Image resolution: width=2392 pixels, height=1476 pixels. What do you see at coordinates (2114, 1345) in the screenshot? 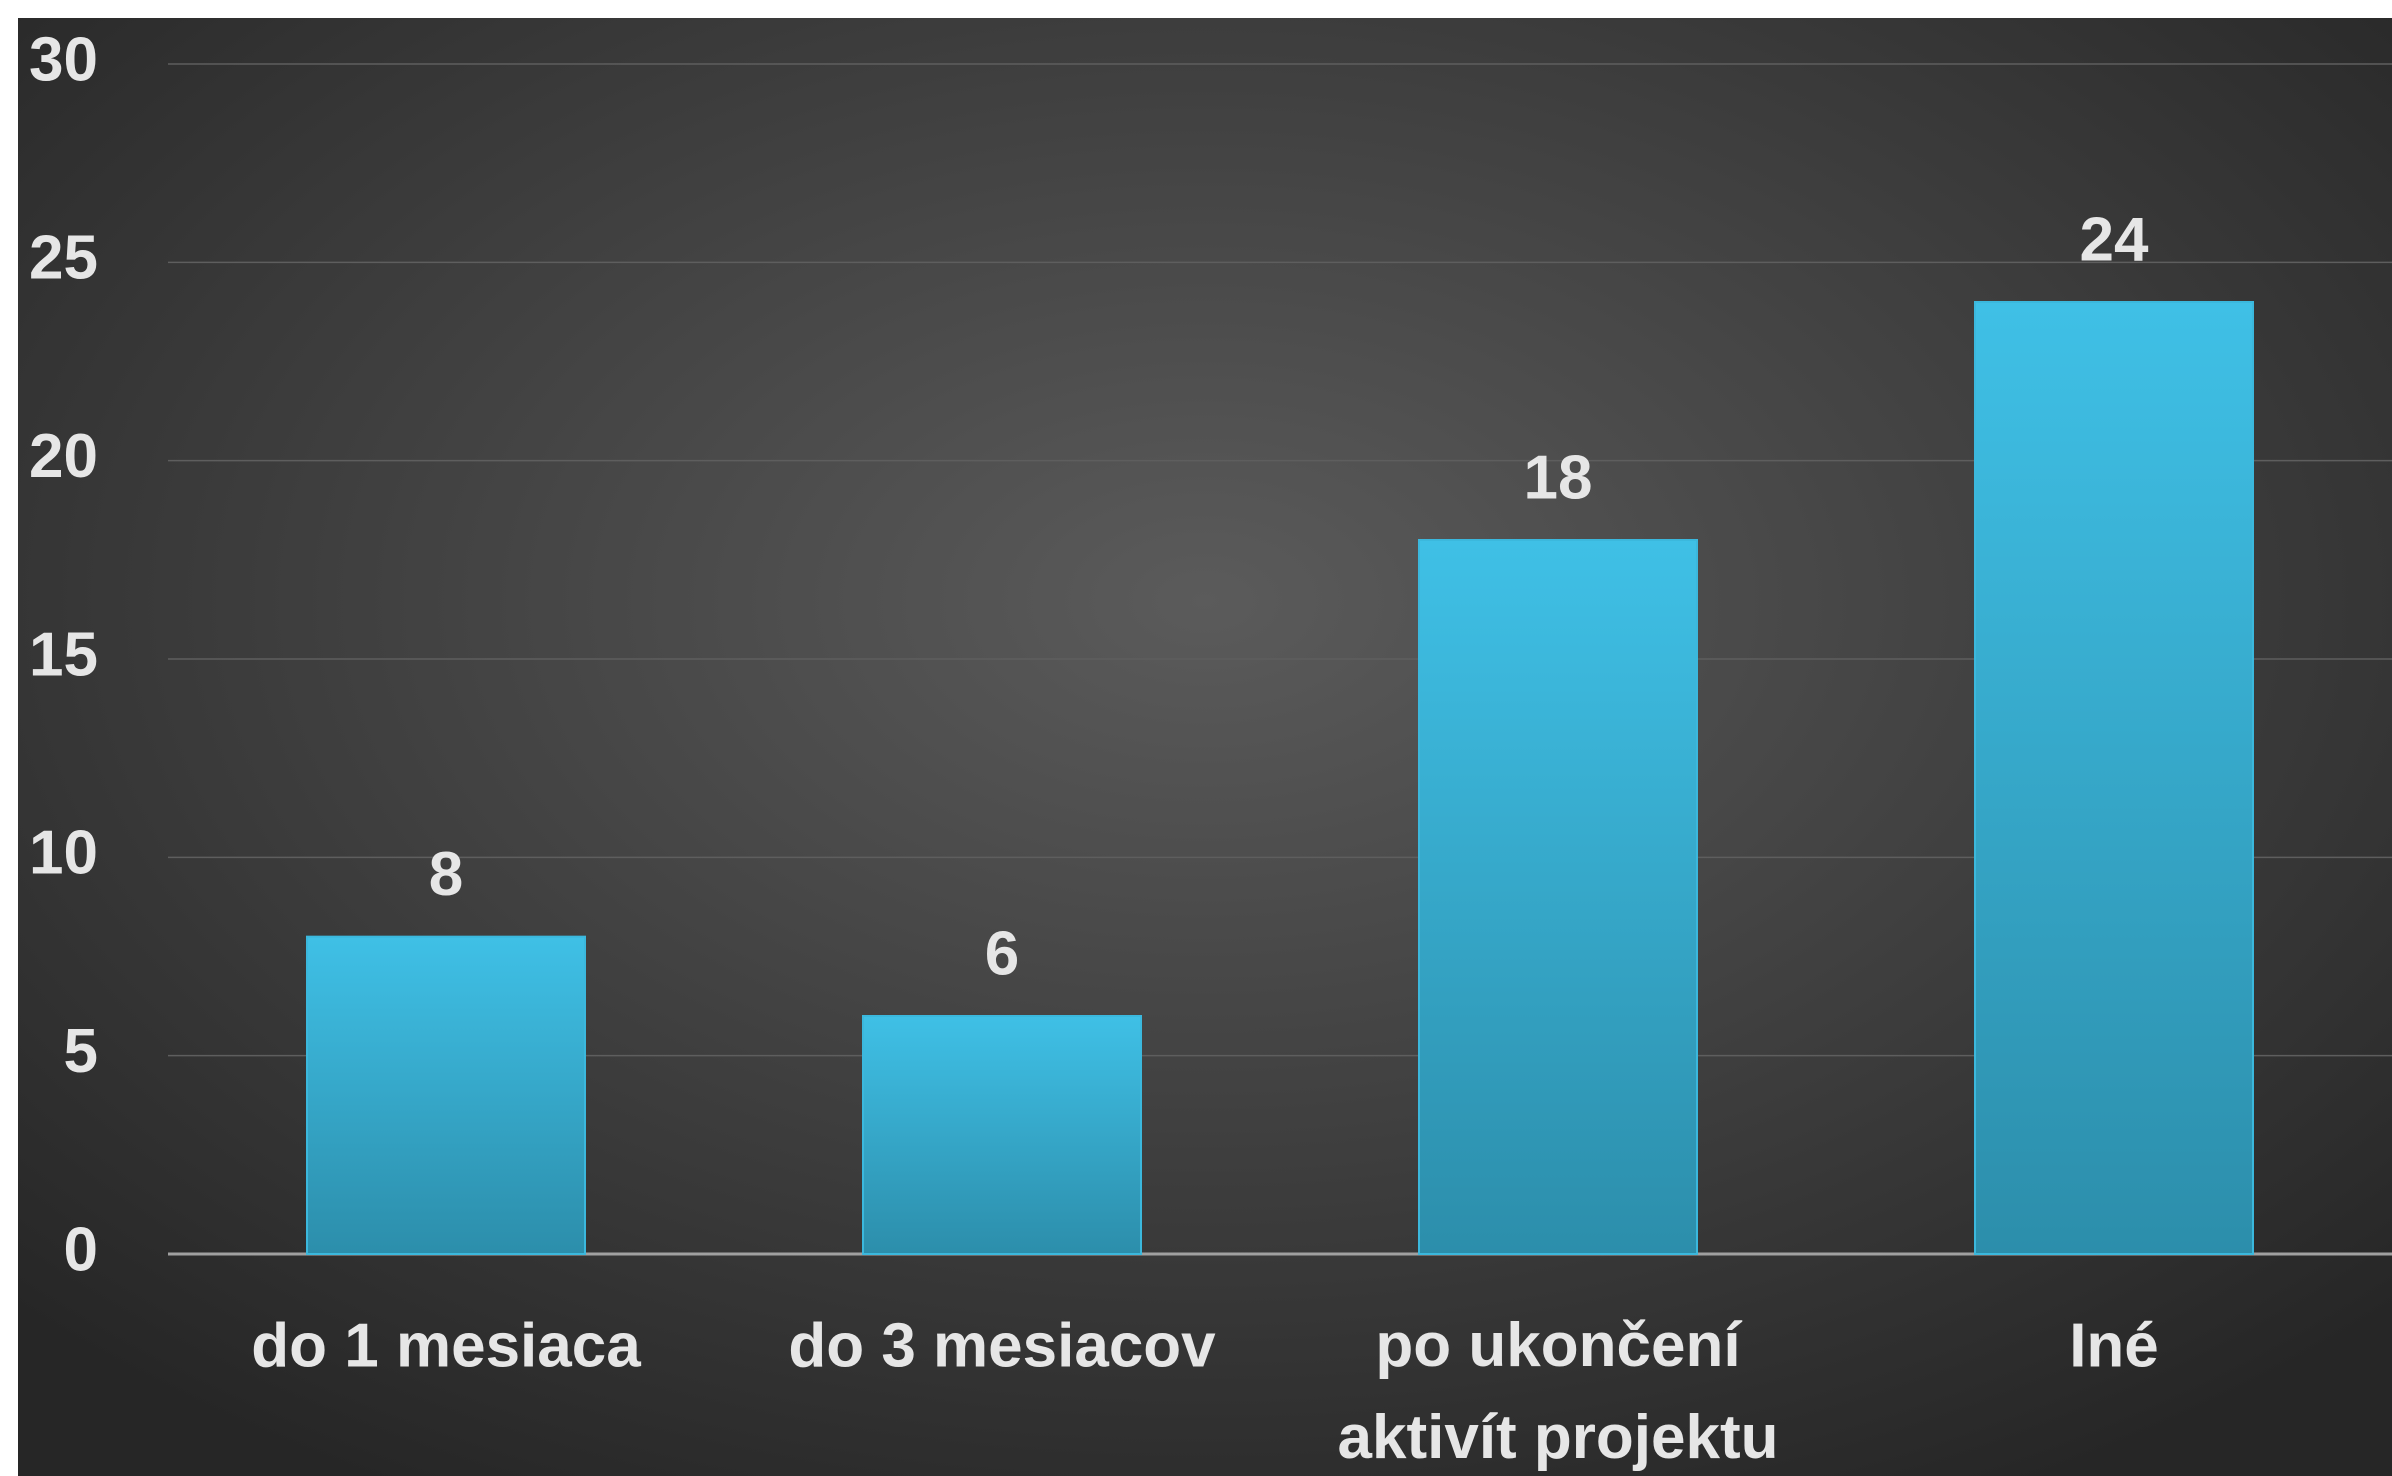
I see `x-tick-label: Iné` at bounding box center [2114, 1345].